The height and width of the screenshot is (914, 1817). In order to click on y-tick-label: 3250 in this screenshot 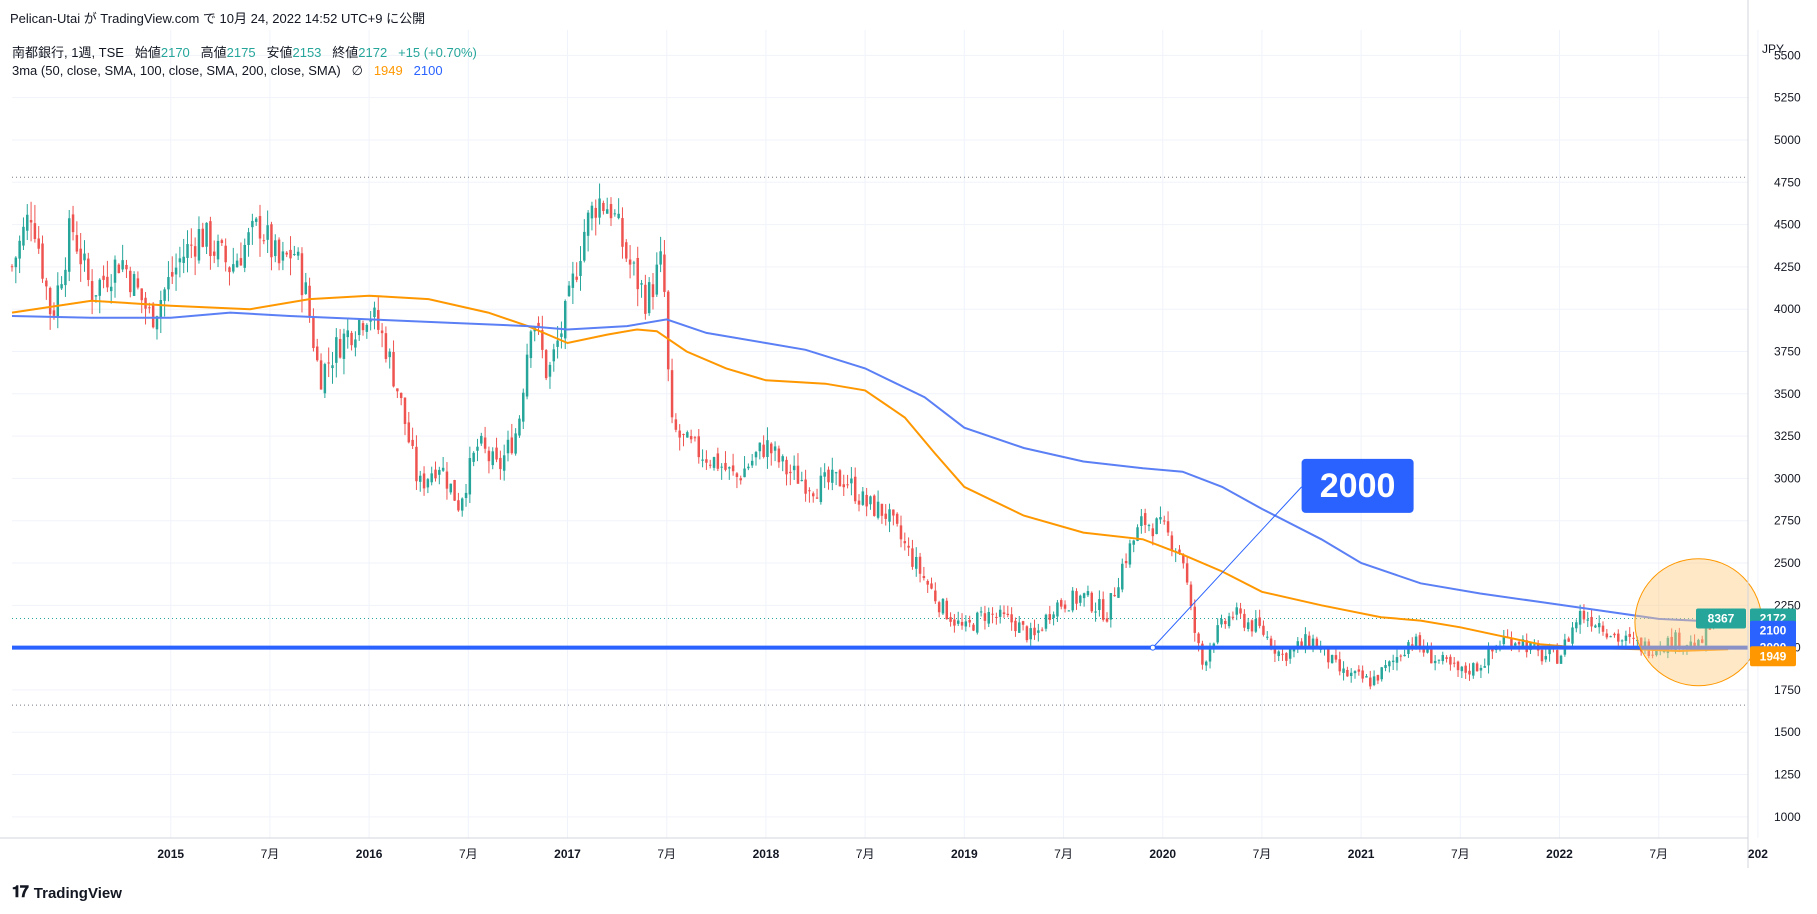, I will do `click(1787, 436)`.